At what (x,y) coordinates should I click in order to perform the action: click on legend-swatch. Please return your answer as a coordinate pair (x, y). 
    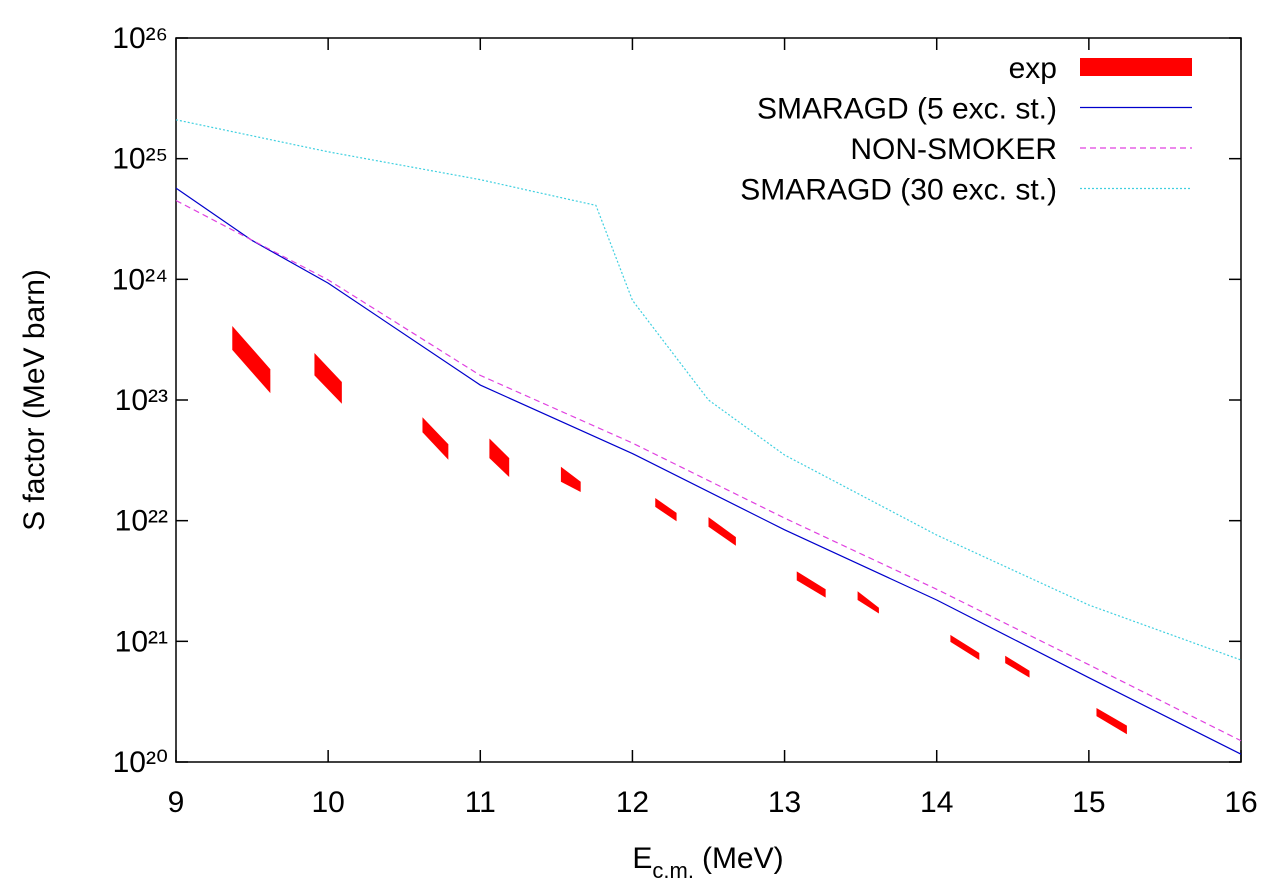
    Looking at the image, I should click on (1136, 67).